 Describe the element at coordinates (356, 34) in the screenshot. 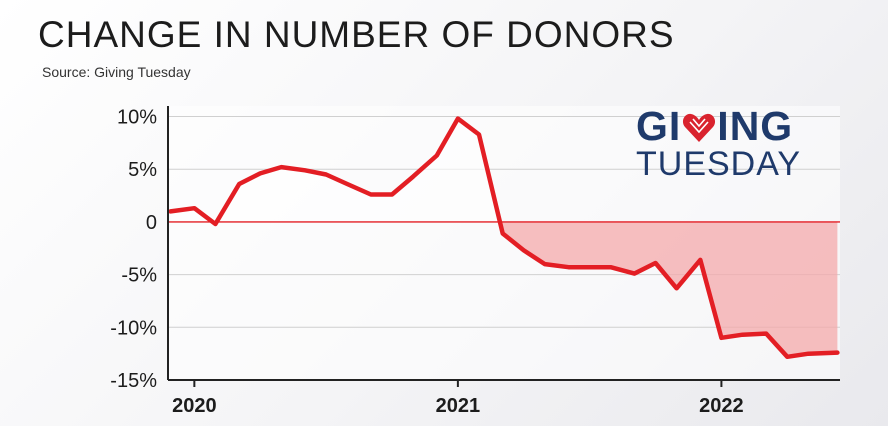

I see `chart-title: CHANGE IN NUMBER OF DONORS` at that location.